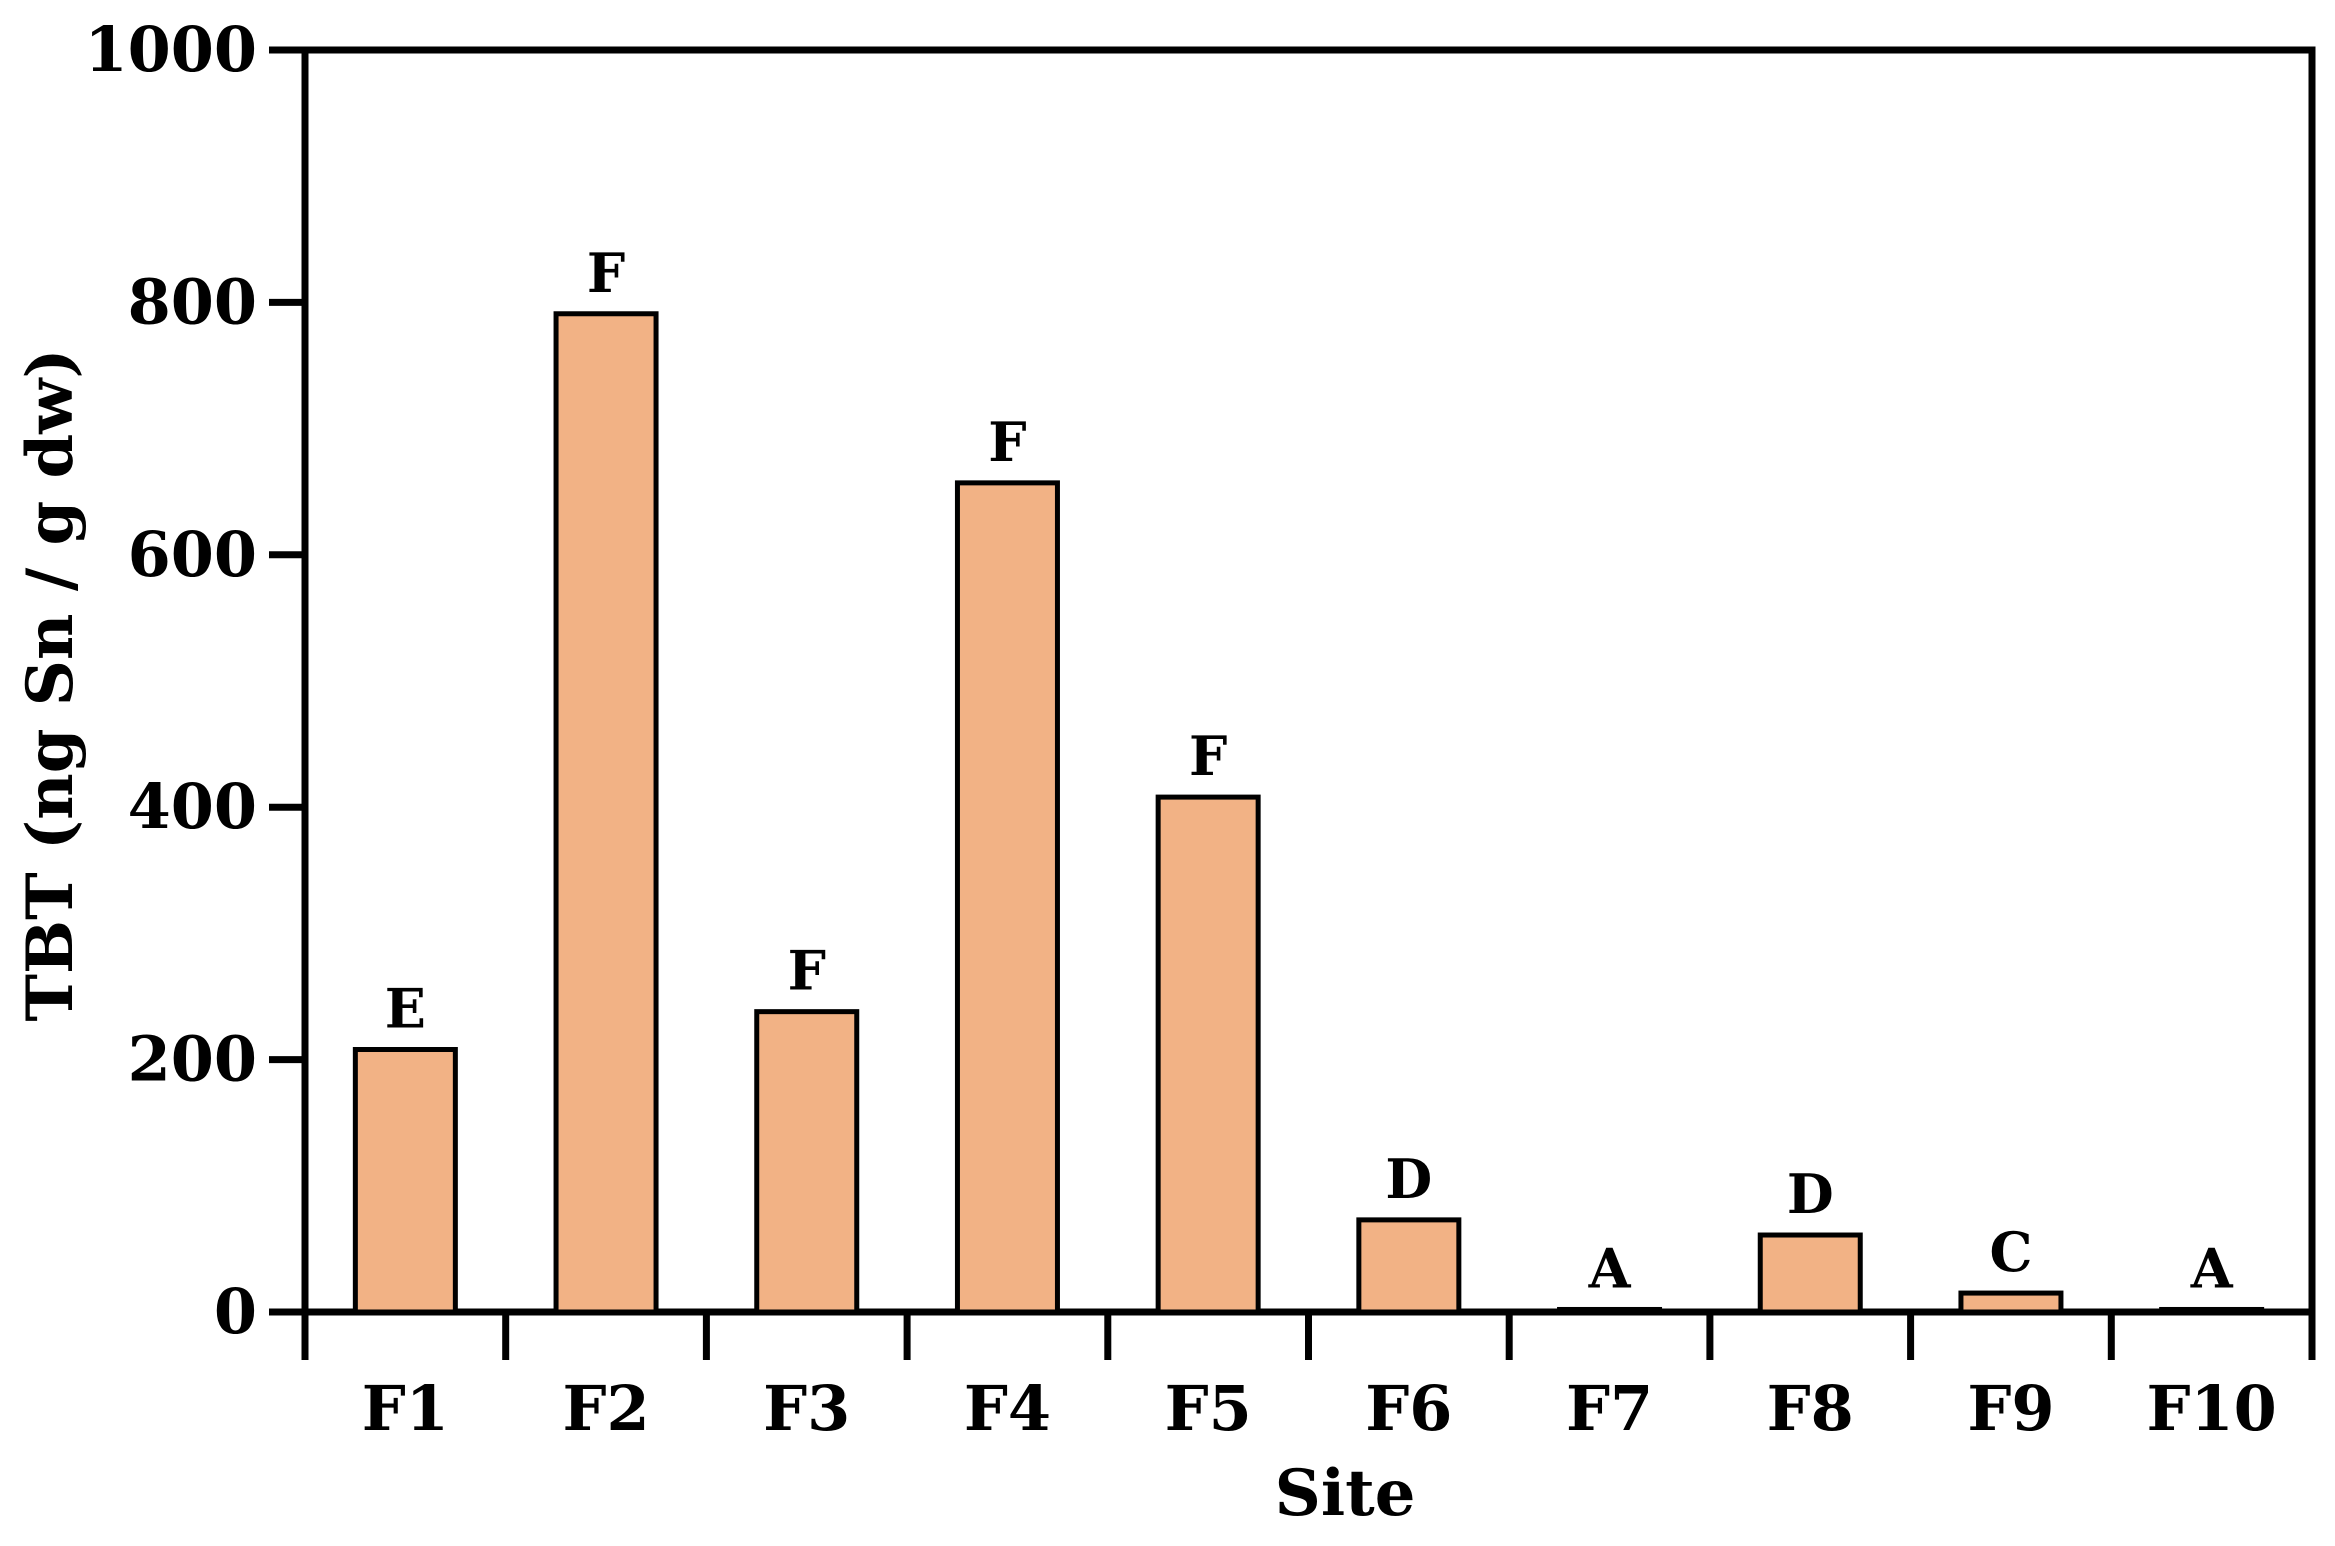 This screenshot has height=1546, width=2335. What do you see at coordinates (192, 301) in the screenshot?
I see `y-tick-label: 800` at bounding box center [192, 301].